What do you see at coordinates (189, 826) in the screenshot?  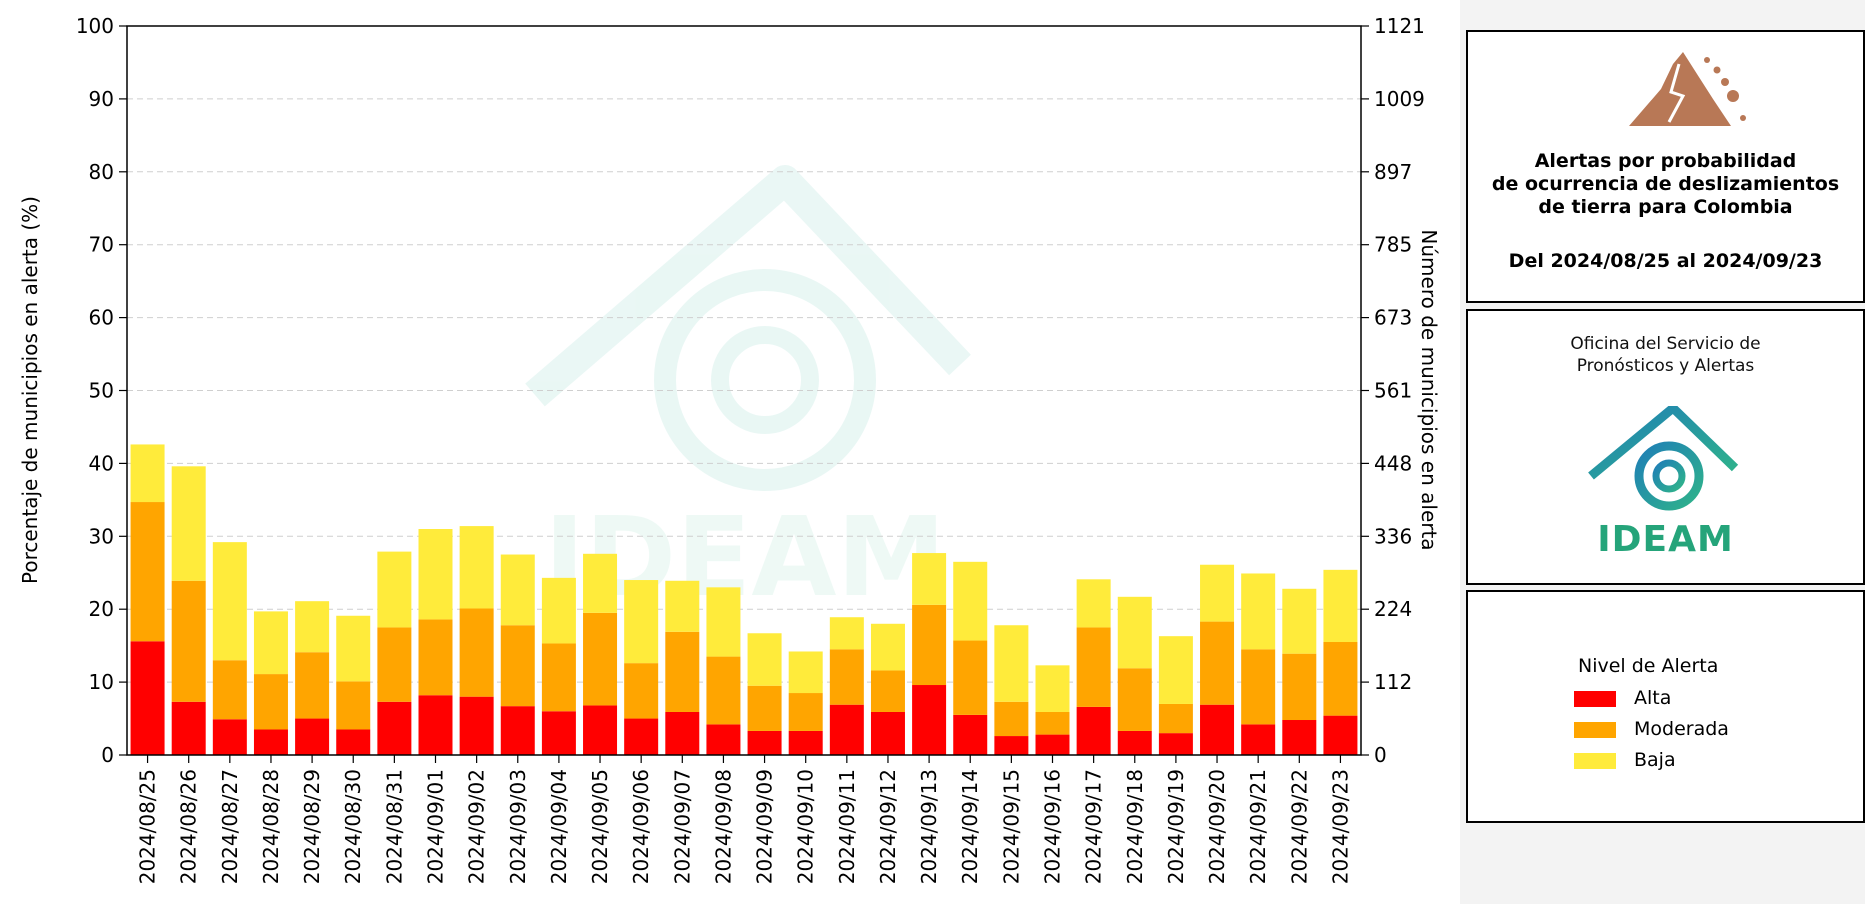 I see `x-tick-label: 2024/08/26` at bounding box center [189, 826].